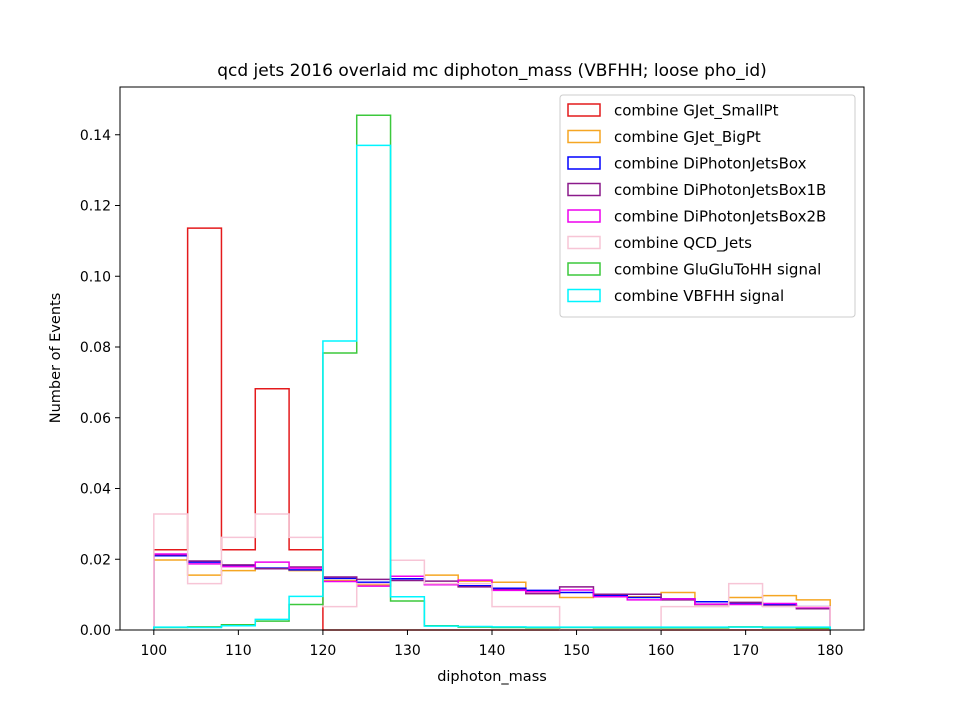  I want to click on x-tick-label: 150, so click(576, 651).